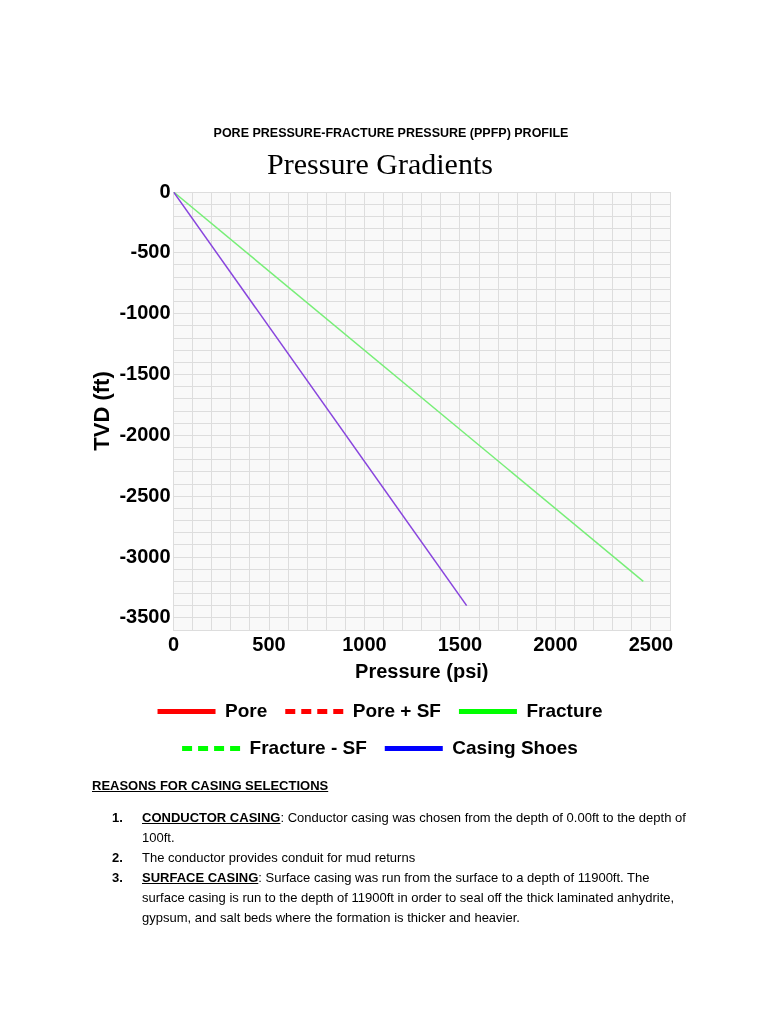 The width and height of the screenshot is (768, 1024). What do you see at coordinates (150, 251) in the screenshot?
I see `y-tick-label: -500` at bounding box center [150, 251].